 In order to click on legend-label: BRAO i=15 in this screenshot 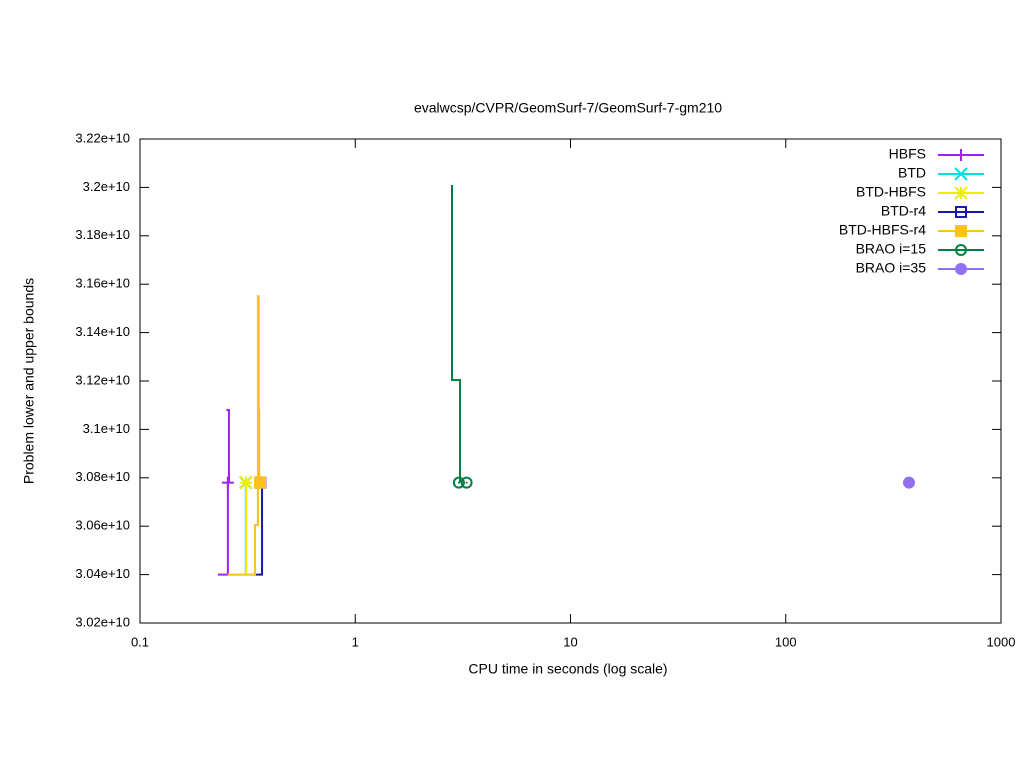, I will do `click(891, 249)`.